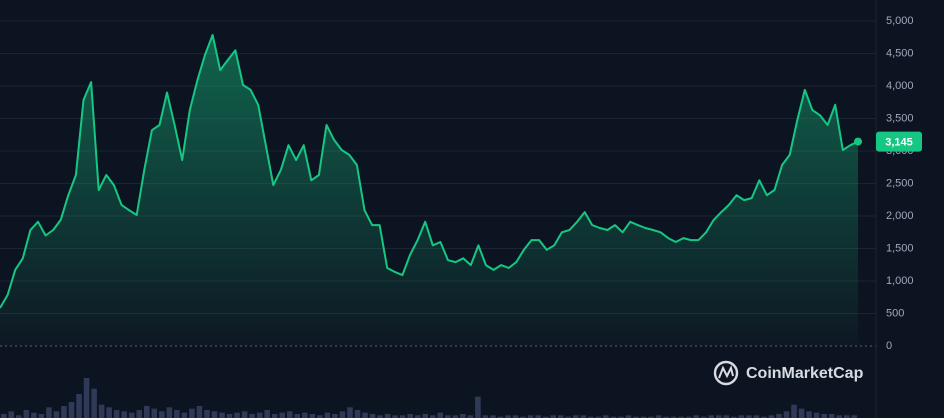 Image resolution: width=944 pixels, height=418 pixels. What do you see at coordinates (900, 281) in the screenshot?
I see `y-tick-label: 1,000` at bounding box center [900, 281].